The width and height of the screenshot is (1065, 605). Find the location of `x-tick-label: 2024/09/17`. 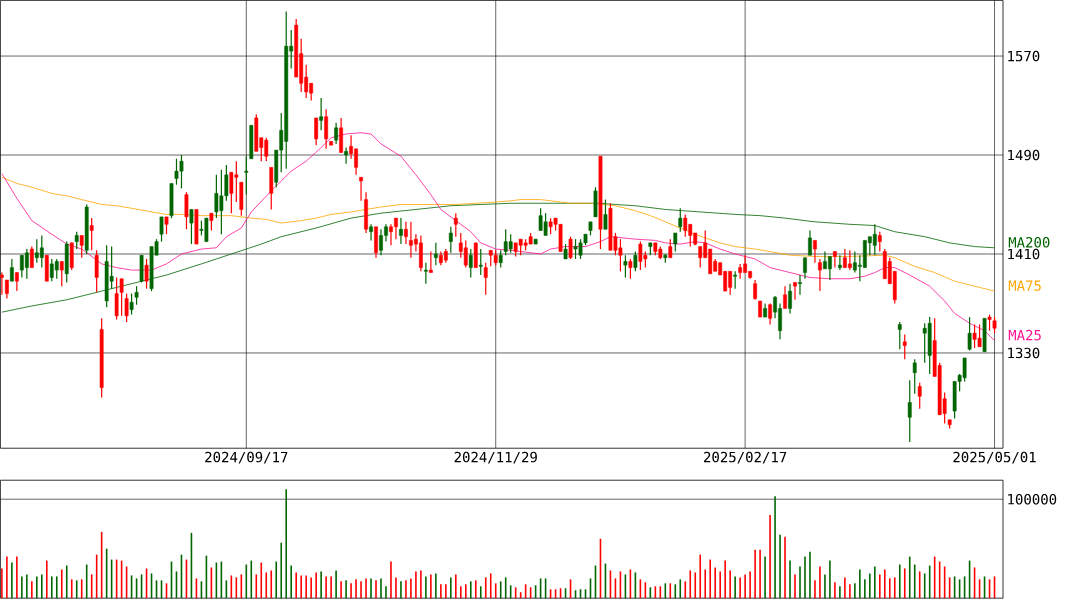

x-tick-label: 2024/09/17 is located at coordinates (246, 457).